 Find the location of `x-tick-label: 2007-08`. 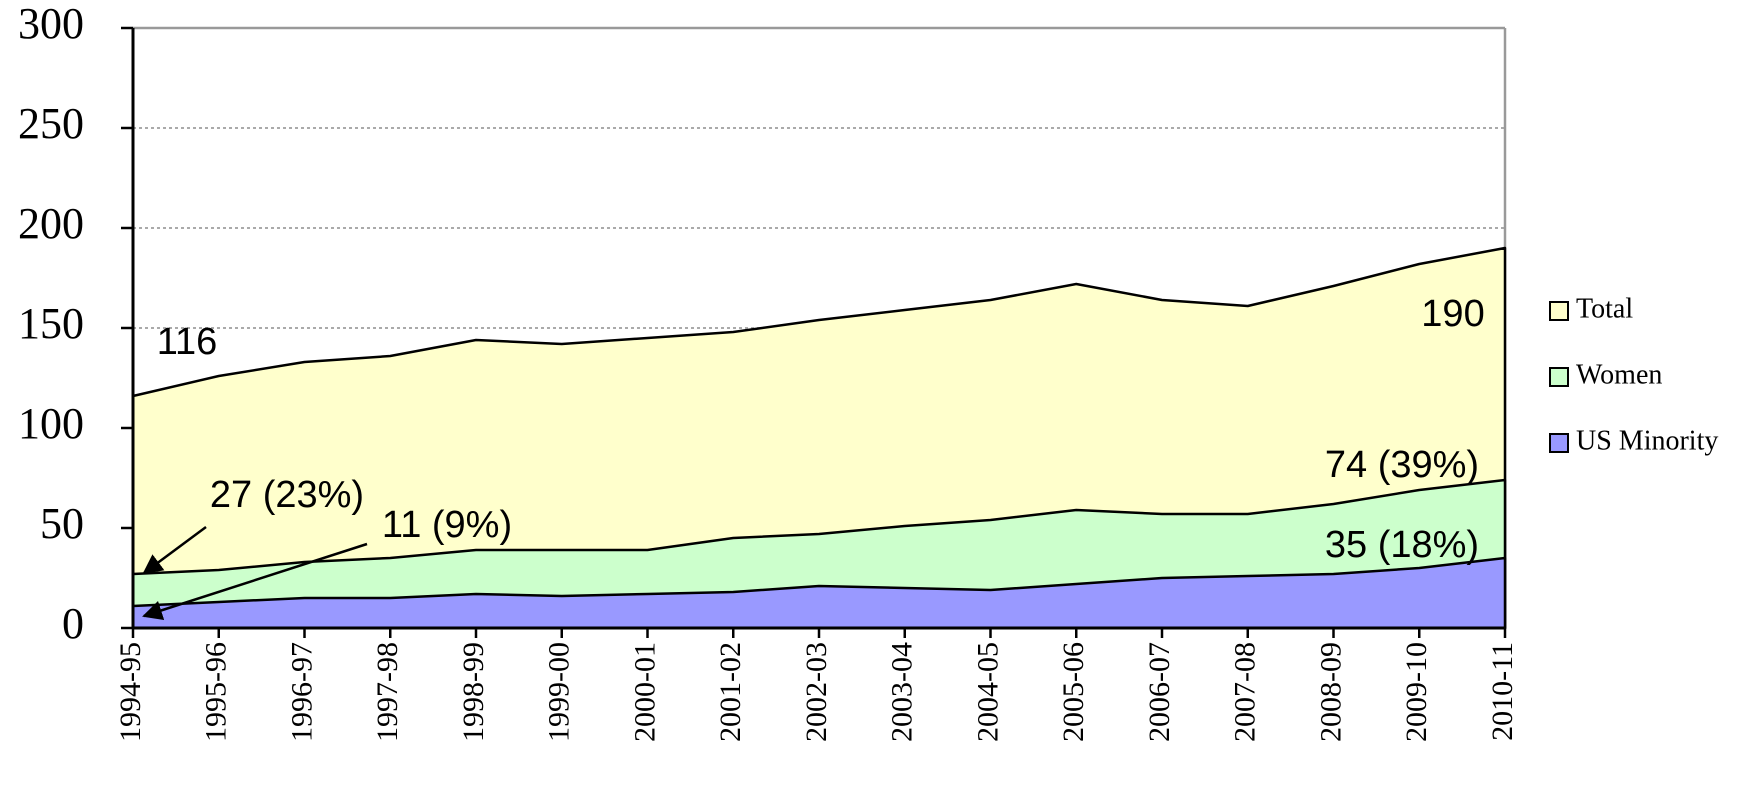

x-tick-label: 2007-08 is located at coordinates (1245, 692).